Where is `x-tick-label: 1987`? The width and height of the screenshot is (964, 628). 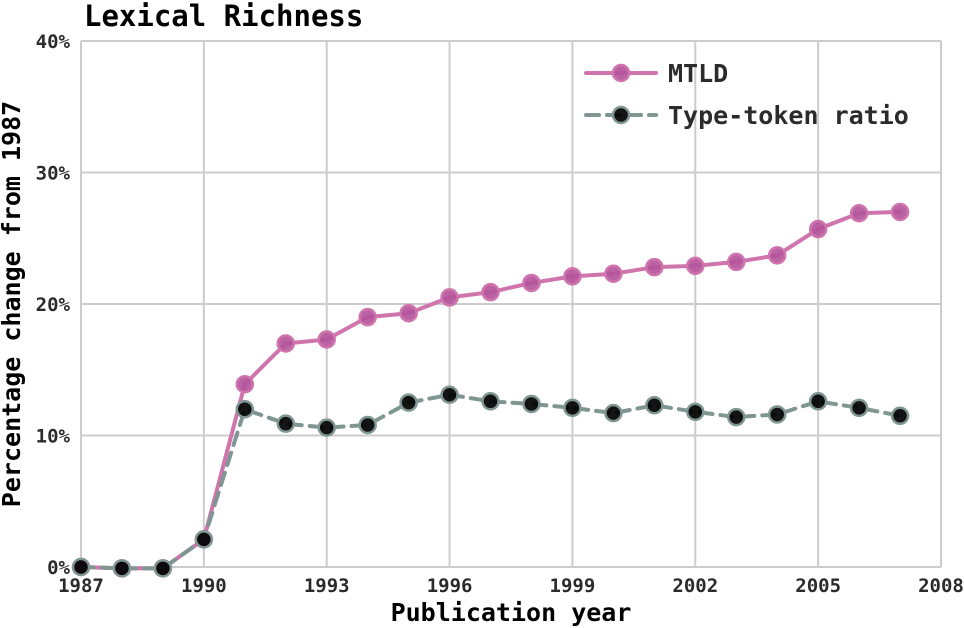
x-tick-label: 1987 is located at coordinates (81, 586).